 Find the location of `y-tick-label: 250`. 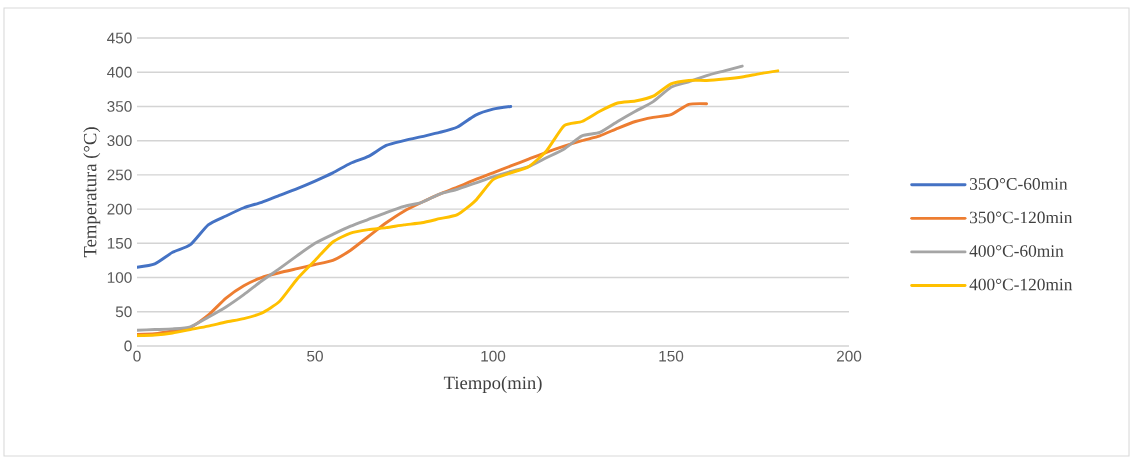

y-tick-label: 250 is located at coordinates (119, 175).